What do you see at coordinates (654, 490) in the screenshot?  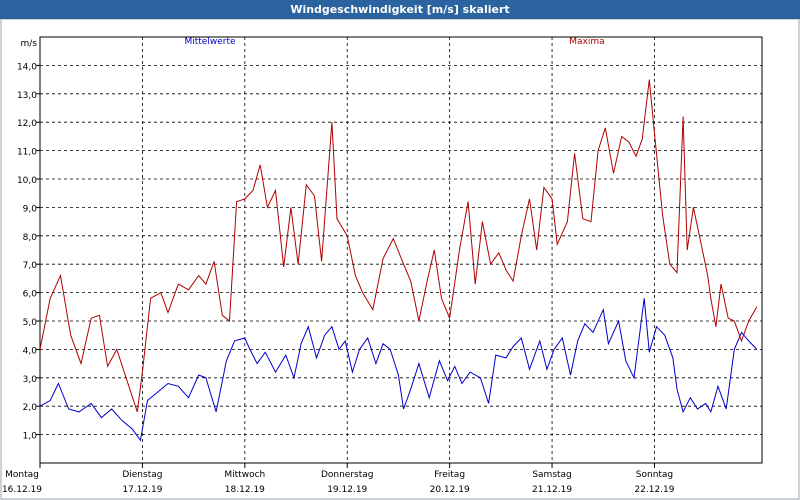 I see `x-tick-date: 22.12.19` at bounding box center [654, 490].